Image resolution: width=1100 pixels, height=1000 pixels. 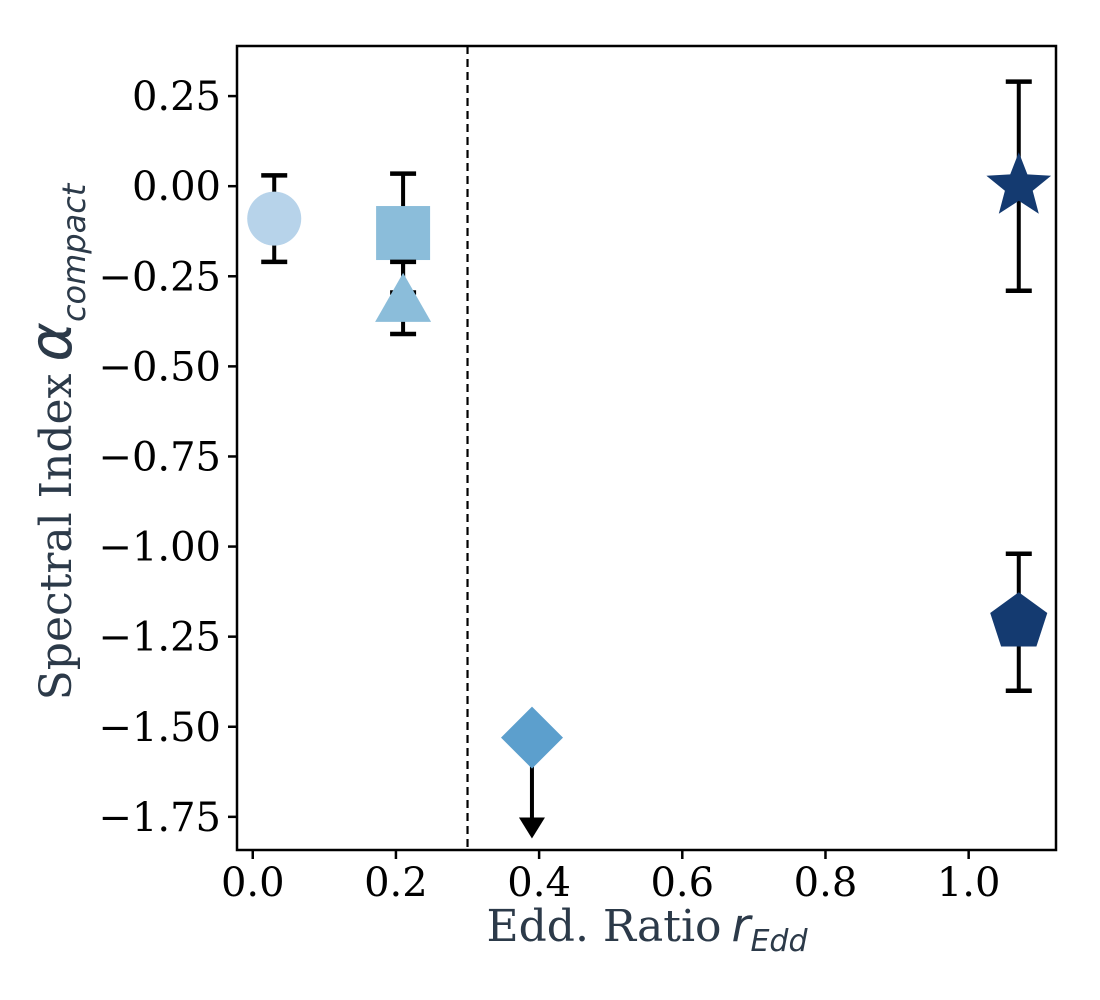 I want to click on y-axis-label: Spectral Index αcompact, so click(x=54, y=442).